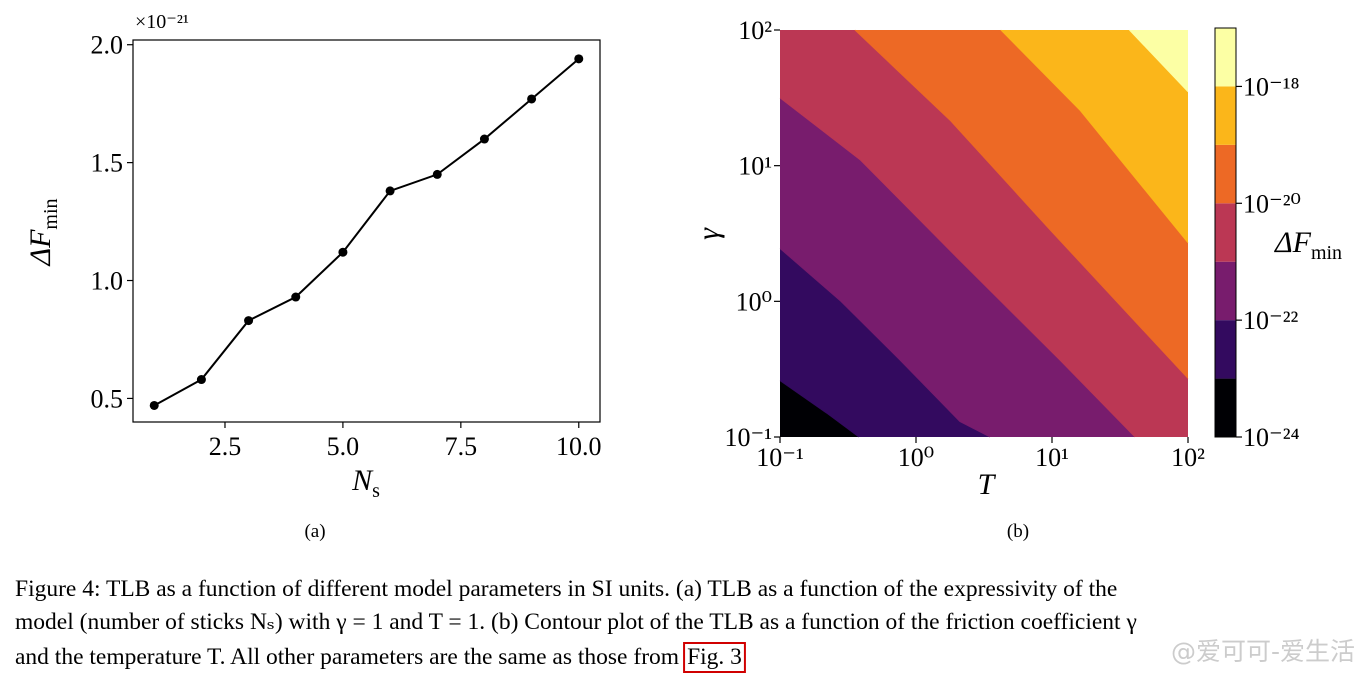 The image size is (1369, 678). I want to click on subfigure-caption: (a), so click(314, 531).